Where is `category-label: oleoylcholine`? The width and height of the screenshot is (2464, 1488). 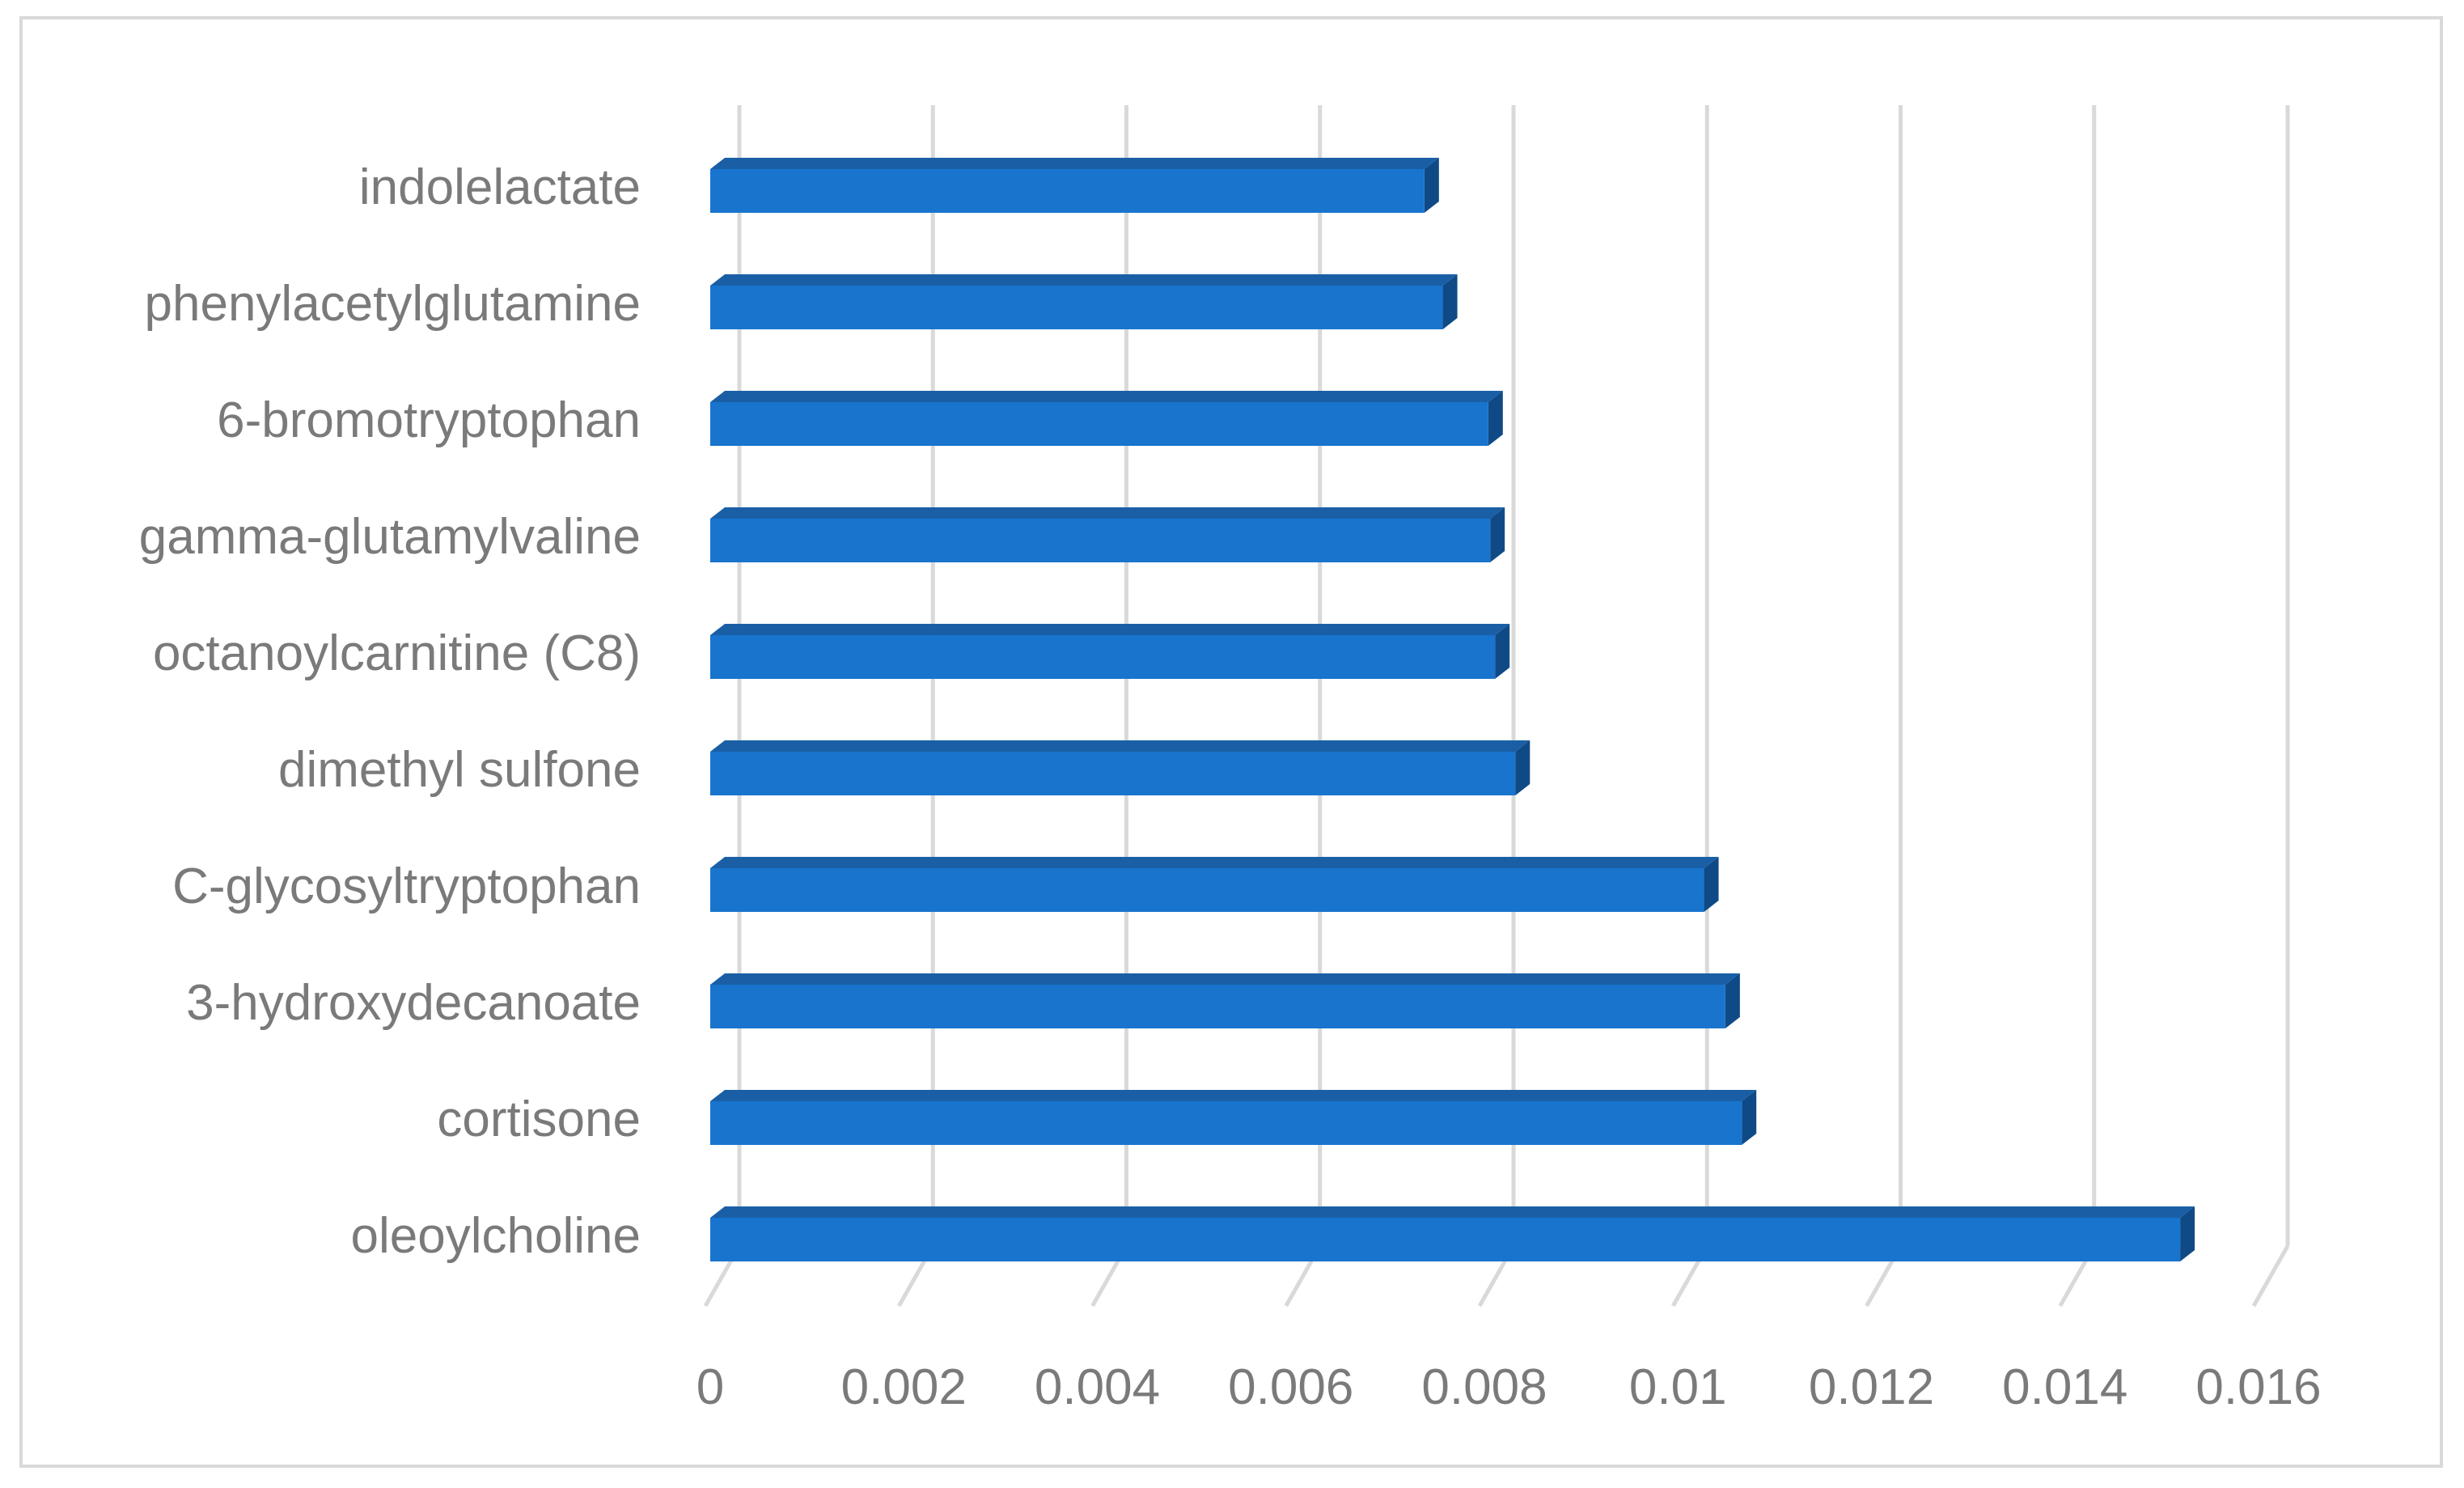
category-label: oleoylcholine is located at coordinates (496, 1236).